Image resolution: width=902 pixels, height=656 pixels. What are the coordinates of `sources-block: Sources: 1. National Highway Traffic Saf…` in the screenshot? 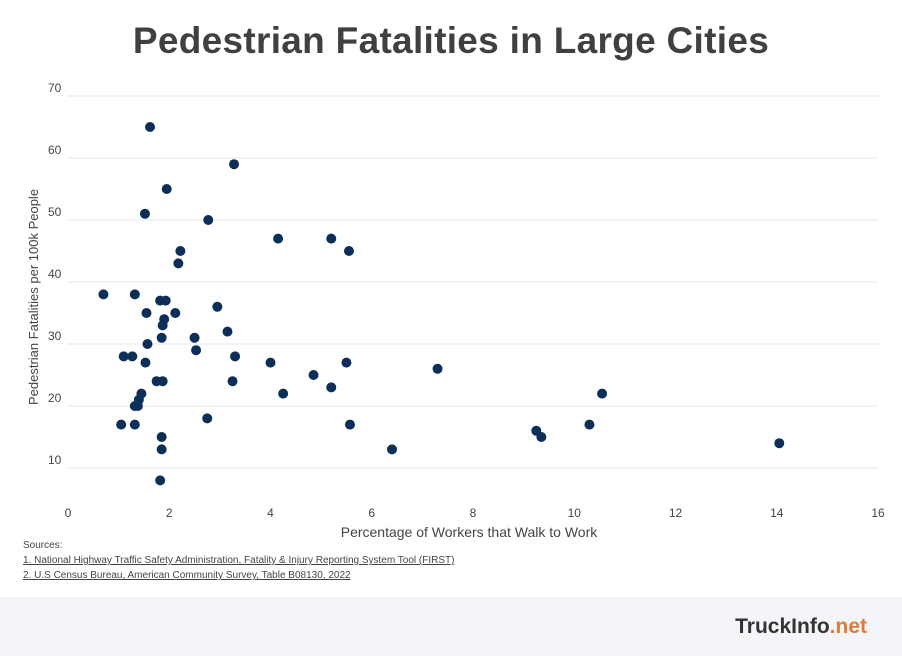 It's located at (238, 560).